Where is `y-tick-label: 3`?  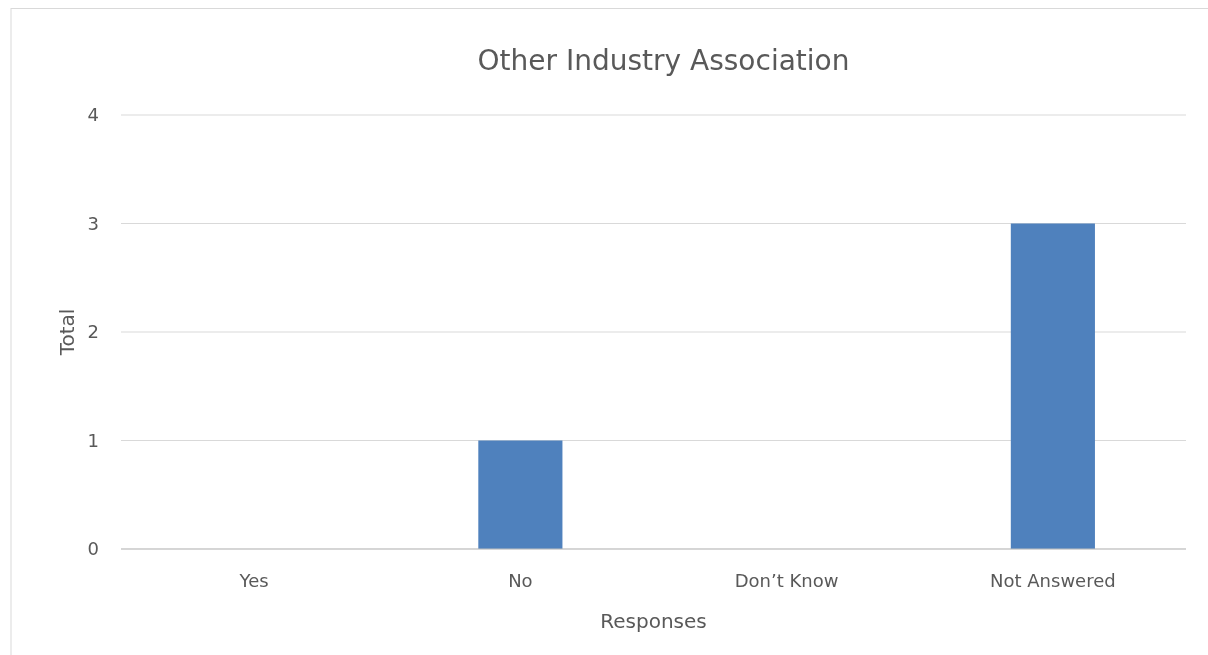
y-tick-label: 3 is located at coordinates (93, 223).